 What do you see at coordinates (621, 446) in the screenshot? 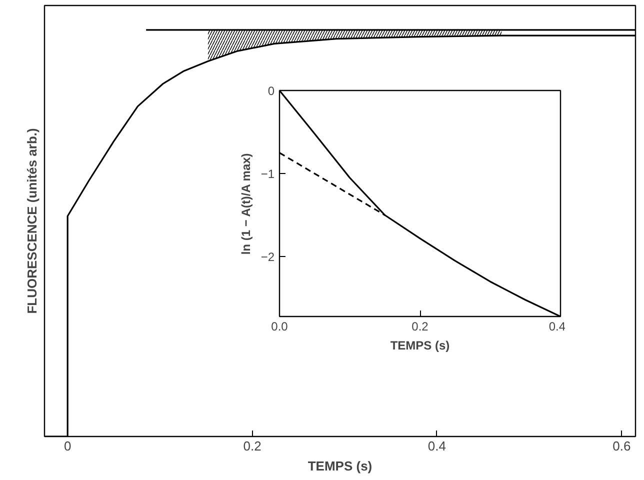
I see `x-tick-label: 0.6` at bounding box center [621, 446].